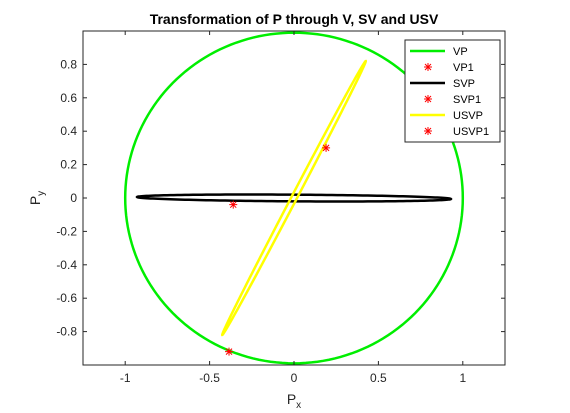 The height and width of the screenshot is (413, 570). What do you see at coordinates (68, 98) in the screenshot?
I see `y-tick-label: 0.6` at bounding box center [68, 98].